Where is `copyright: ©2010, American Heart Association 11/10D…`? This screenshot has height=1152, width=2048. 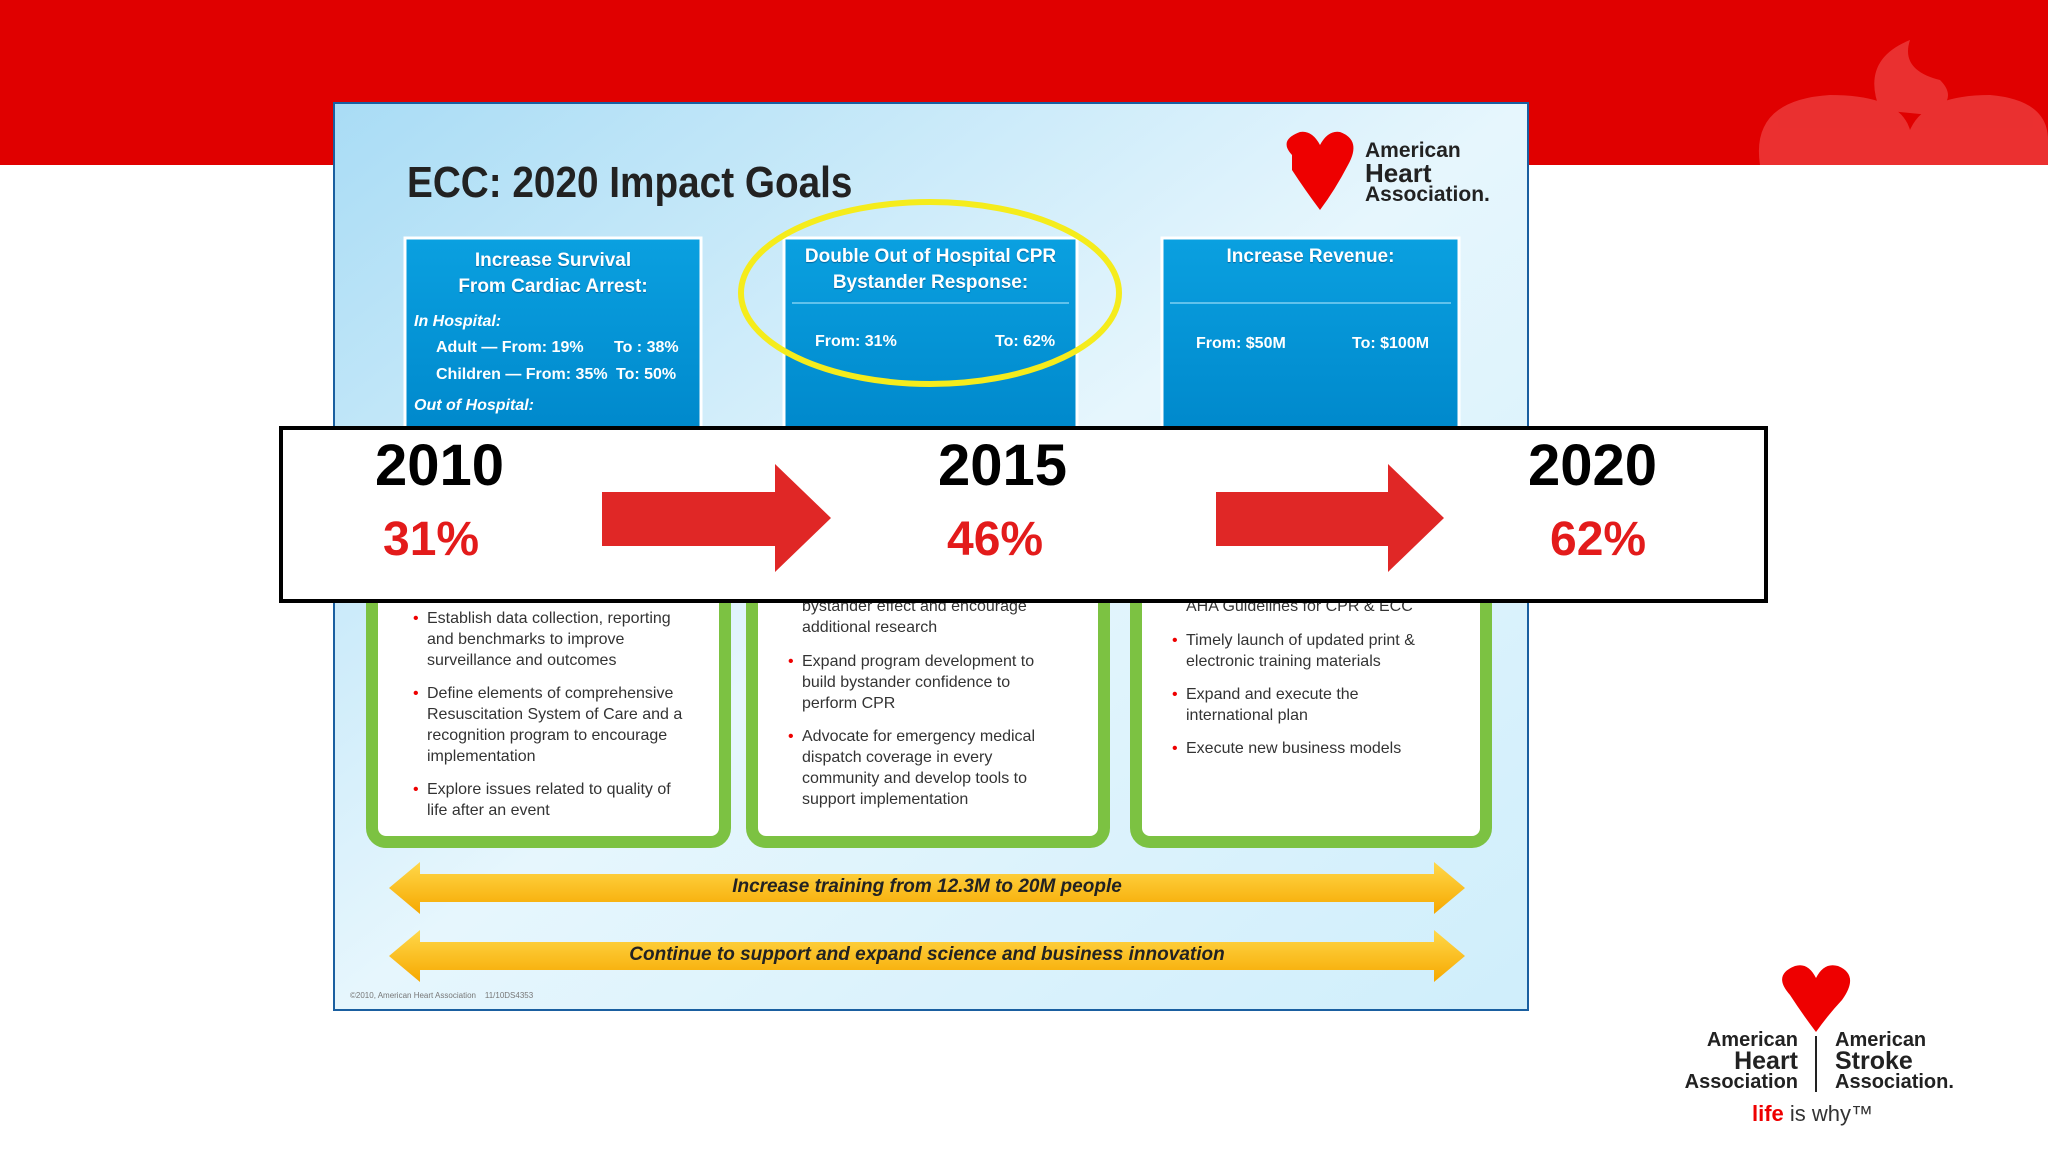
copyright: ©2010, American Heart Association 11/10D… is located at coordinates (442, 995).